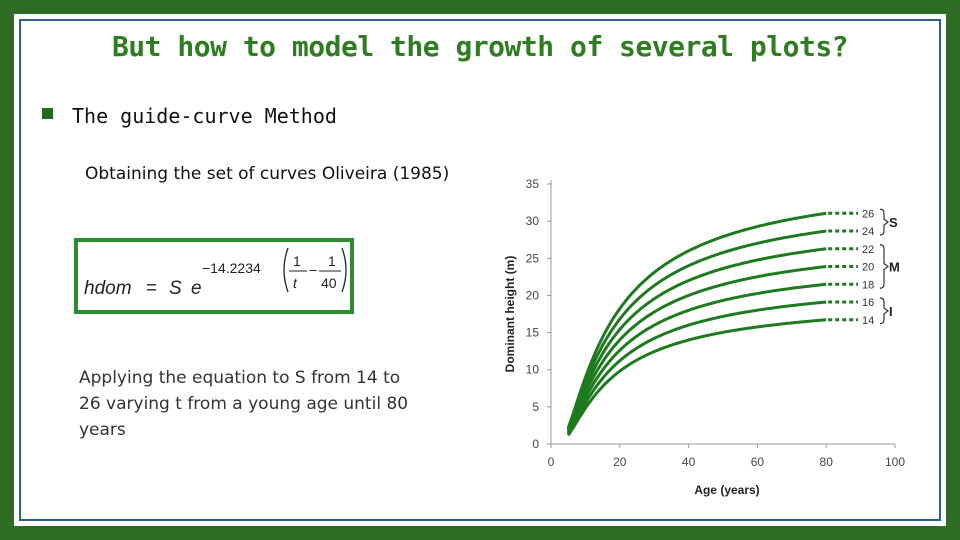 This screenshot has height=540, width=960. I want to click on eq-den1: t, so click(295, 283).